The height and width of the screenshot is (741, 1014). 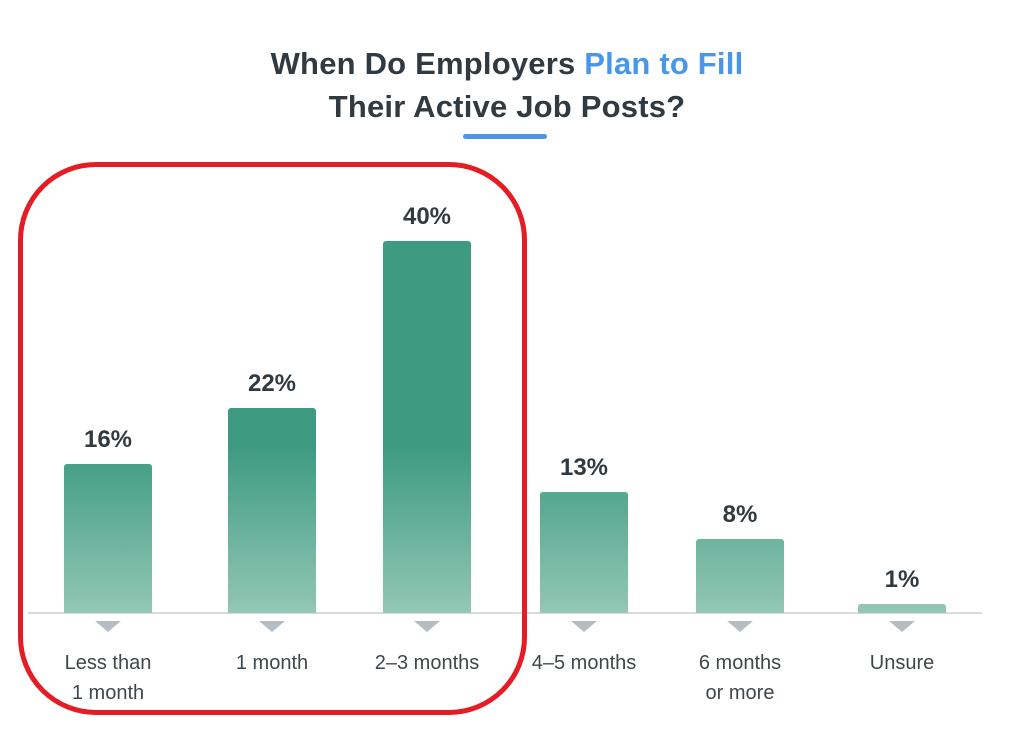 I want to click on category-label: 2–3 months, so click(x=427, y=663).